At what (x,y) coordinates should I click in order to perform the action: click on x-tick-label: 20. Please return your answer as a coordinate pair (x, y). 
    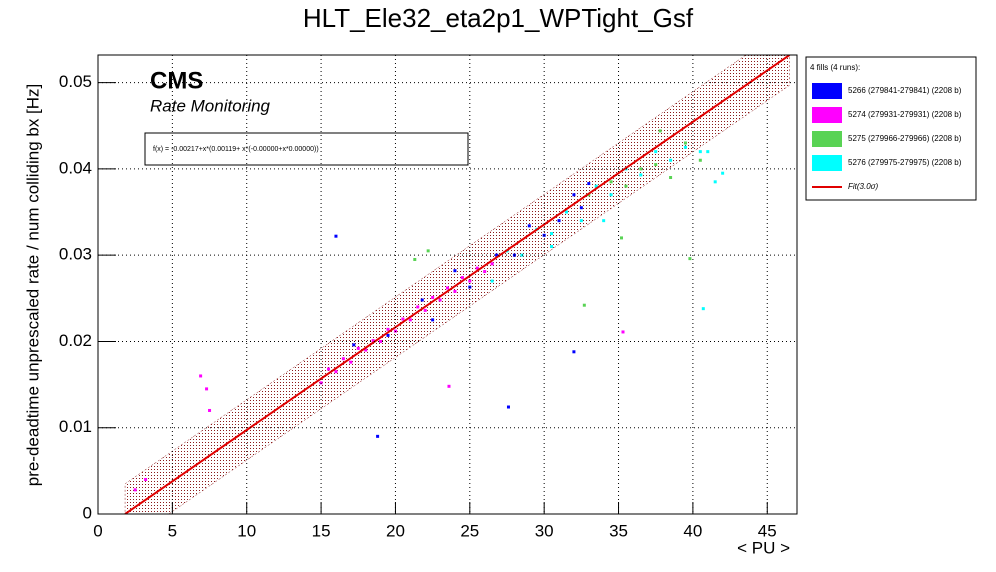
    Looking at the image, I should click on (395, 530).